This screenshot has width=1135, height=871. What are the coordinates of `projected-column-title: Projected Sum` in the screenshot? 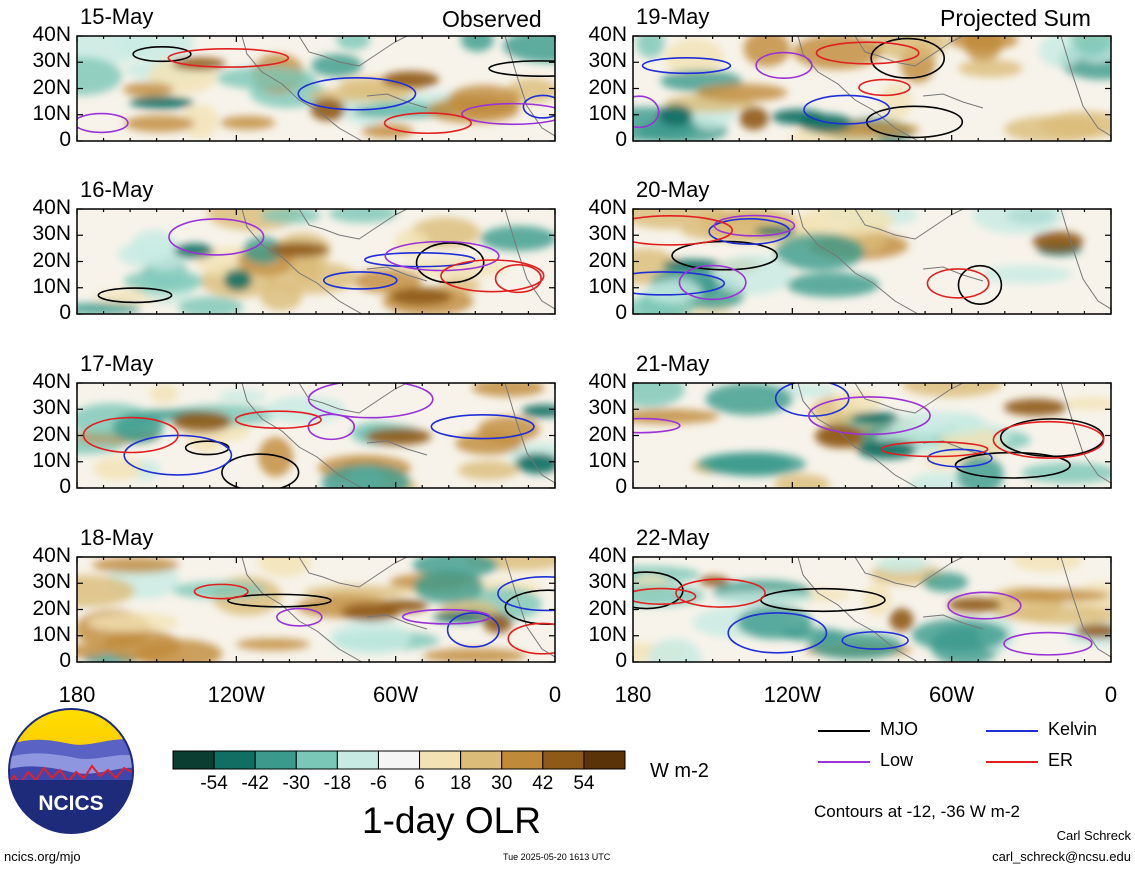 It's located at (1015, 18).